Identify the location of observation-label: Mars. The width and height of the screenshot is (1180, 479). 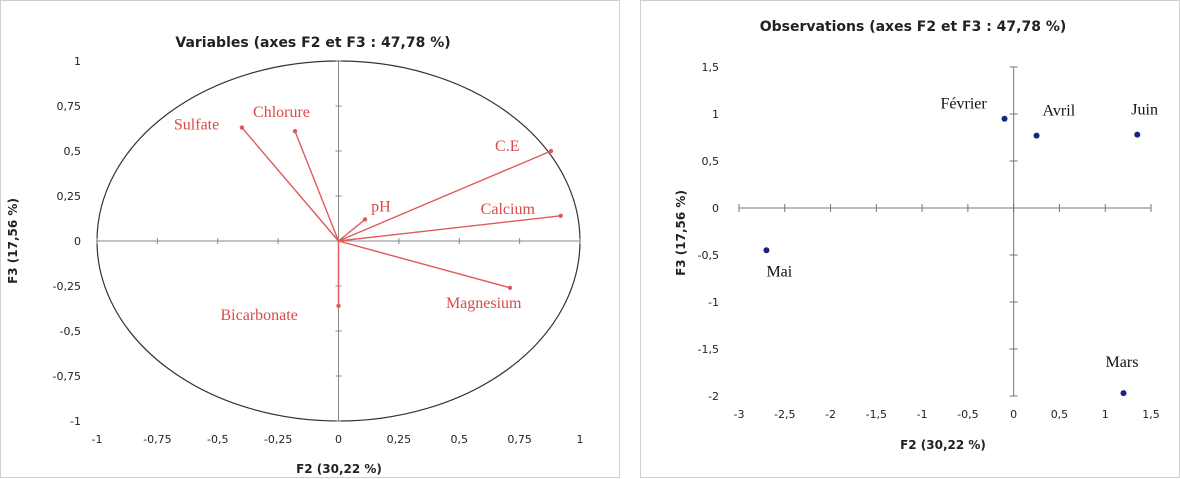
(1122, 362).